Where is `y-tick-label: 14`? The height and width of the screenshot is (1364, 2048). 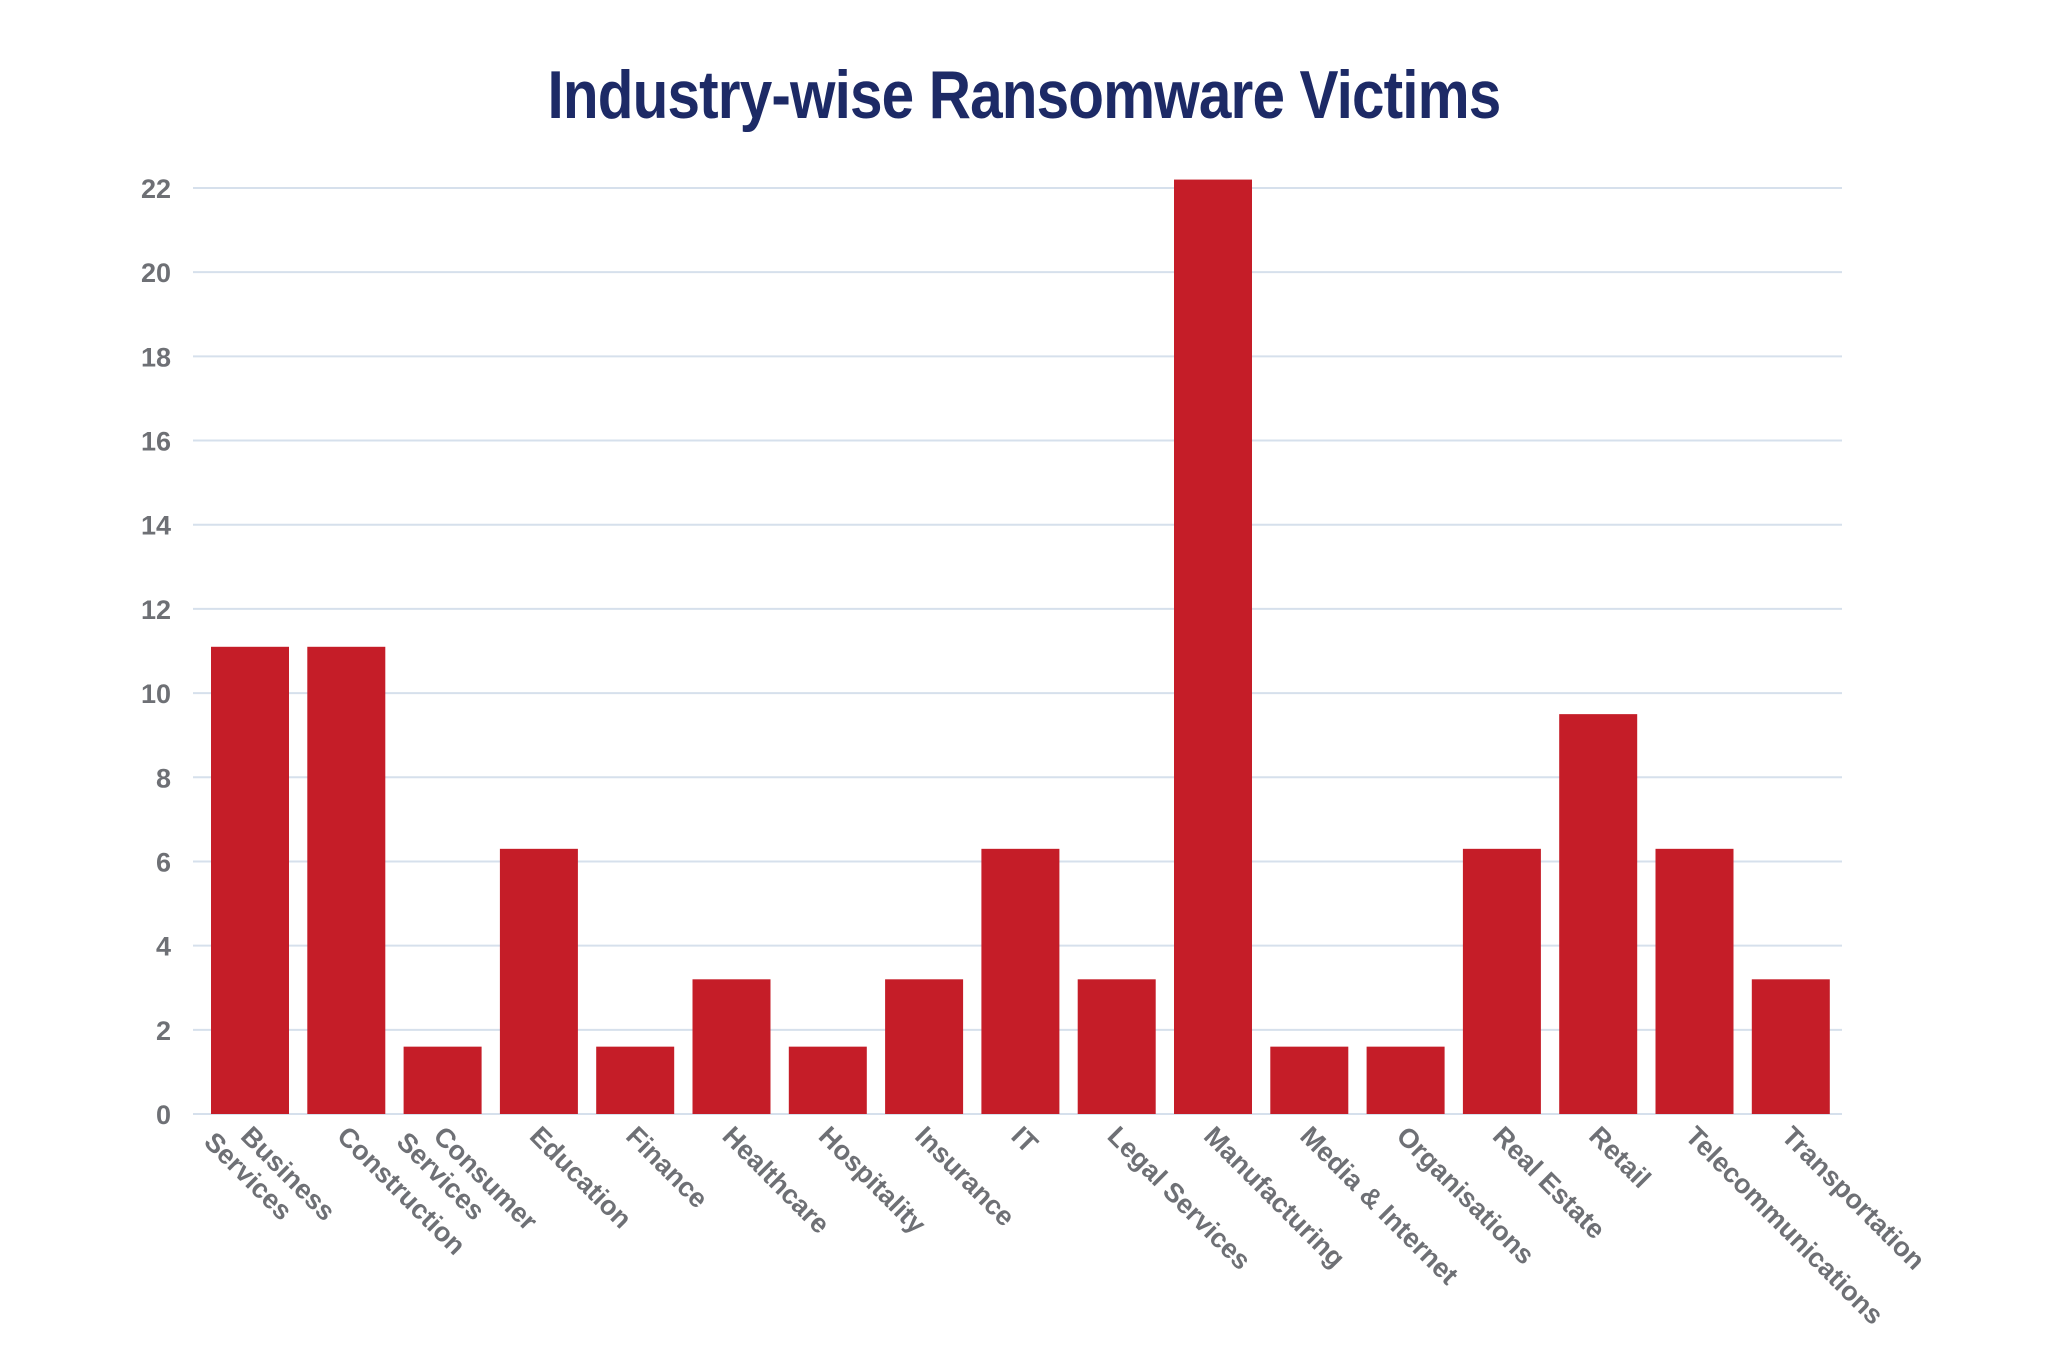
y-tick-label: 14 is located at coordinates (156, 526).